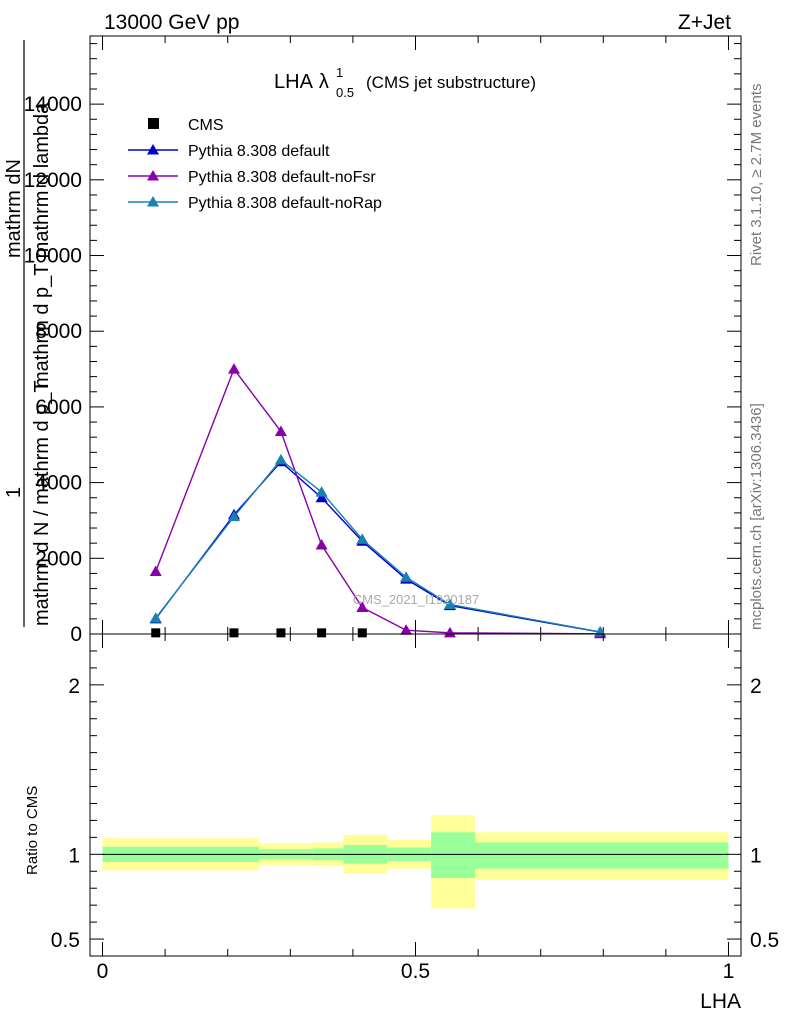  I want to click on ratio-y-tick-label-right: 0.5, so click(764, 940).